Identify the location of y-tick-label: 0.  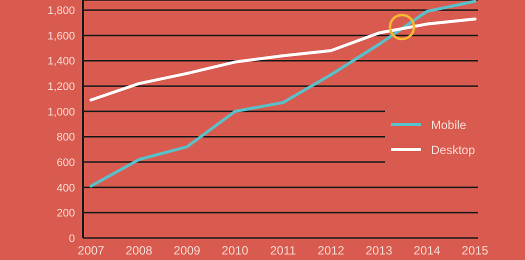
(71, 238).